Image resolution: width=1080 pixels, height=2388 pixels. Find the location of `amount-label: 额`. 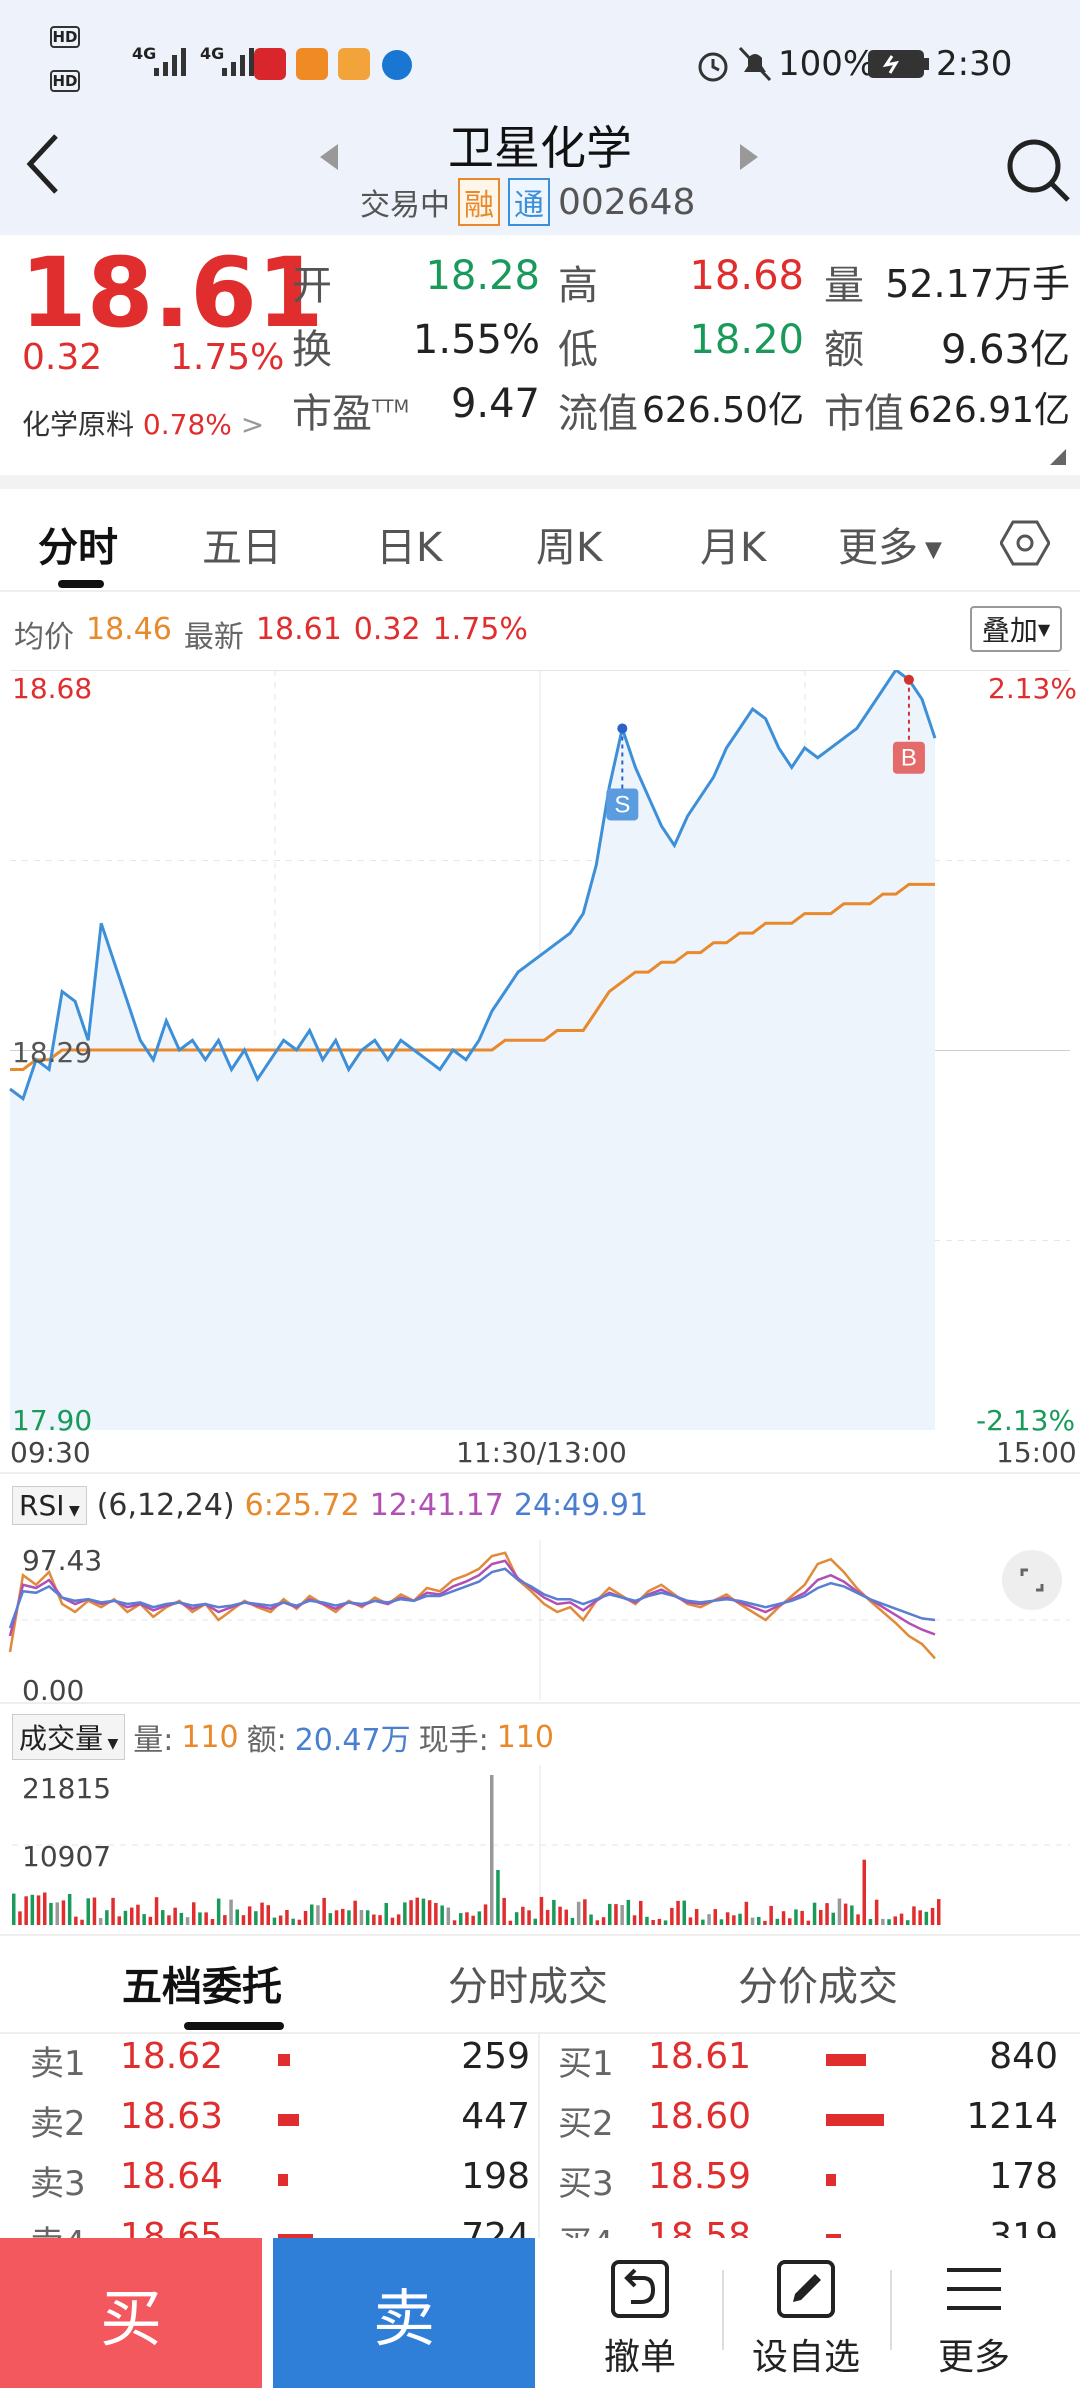

amount-label: 额 is located at coordinates (844, 350).